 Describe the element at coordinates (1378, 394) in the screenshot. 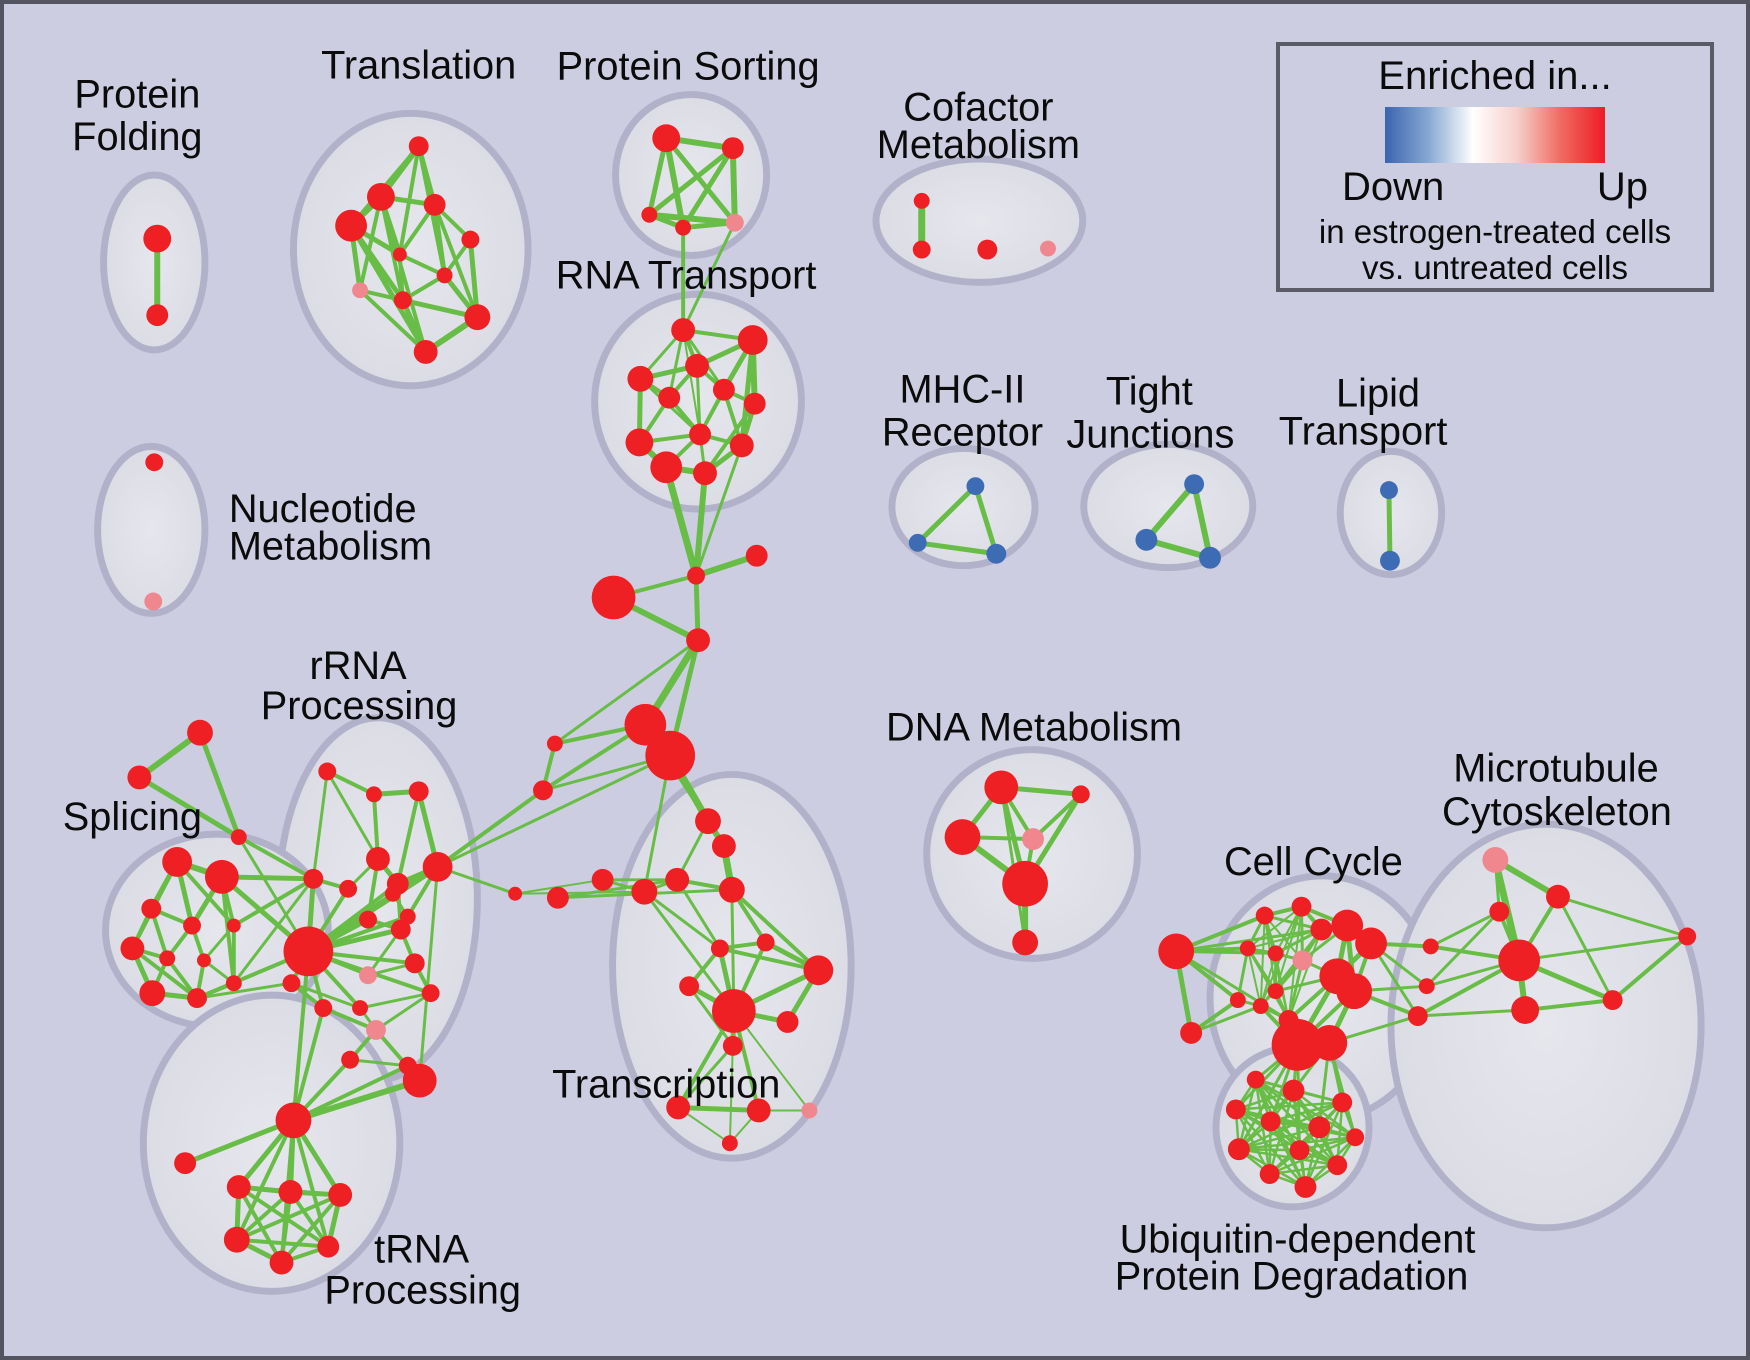

I see `cluster-label-lipid-transport-line1: Lipid` at that location.